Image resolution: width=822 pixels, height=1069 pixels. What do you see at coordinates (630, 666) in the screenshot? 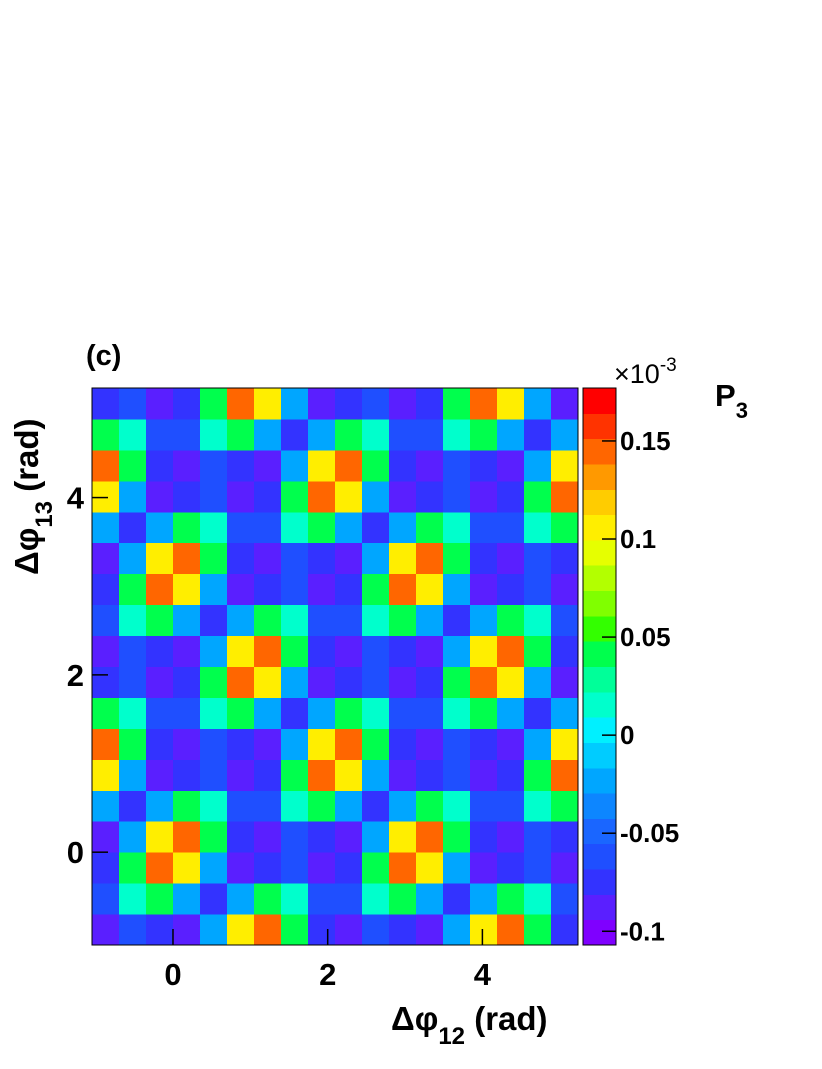
I see `color-bar: -0.1 -0.05 0 0.05 0.1 0.15` at bounding box center [630, 666].